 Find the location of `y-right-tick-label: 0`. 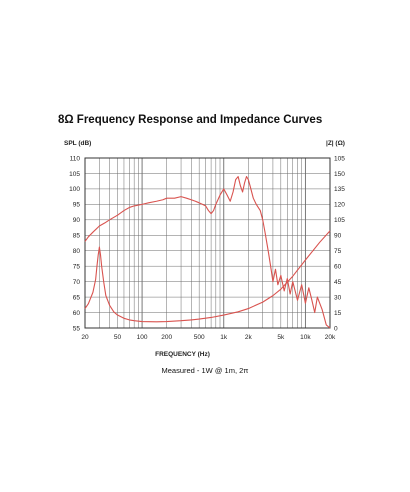

y-right-tick-label: 0 is located at coordinates (336, 328).